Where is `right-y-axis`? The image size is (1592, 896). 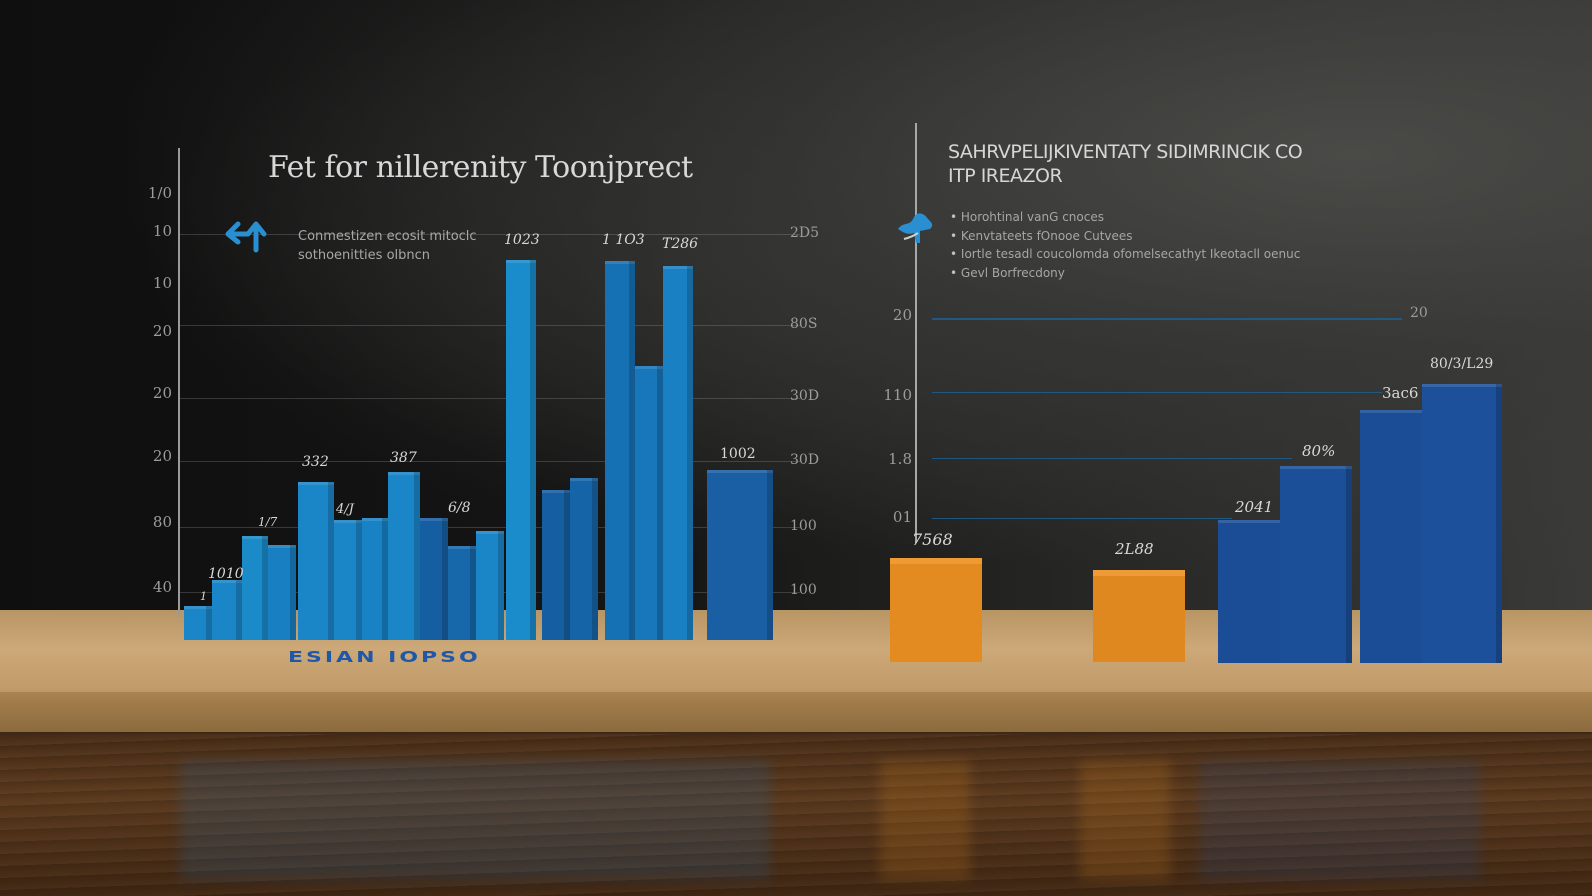
right-y-axis is located at coordinates (916, 333).